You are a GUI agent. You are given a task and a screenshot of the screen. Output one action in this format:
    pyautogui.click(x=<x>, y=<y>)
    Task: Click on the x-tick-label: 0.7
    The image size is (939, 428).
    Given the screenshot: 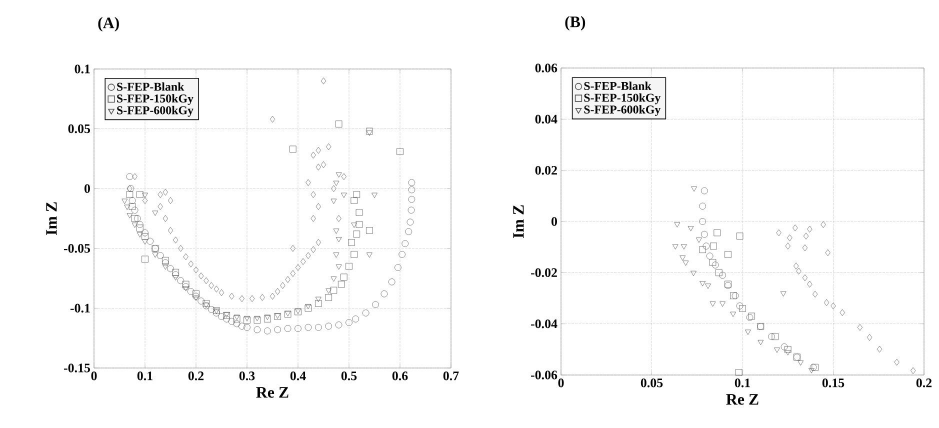 What is the action you would take?
    pyautogui.click(x=451, y=376)
    